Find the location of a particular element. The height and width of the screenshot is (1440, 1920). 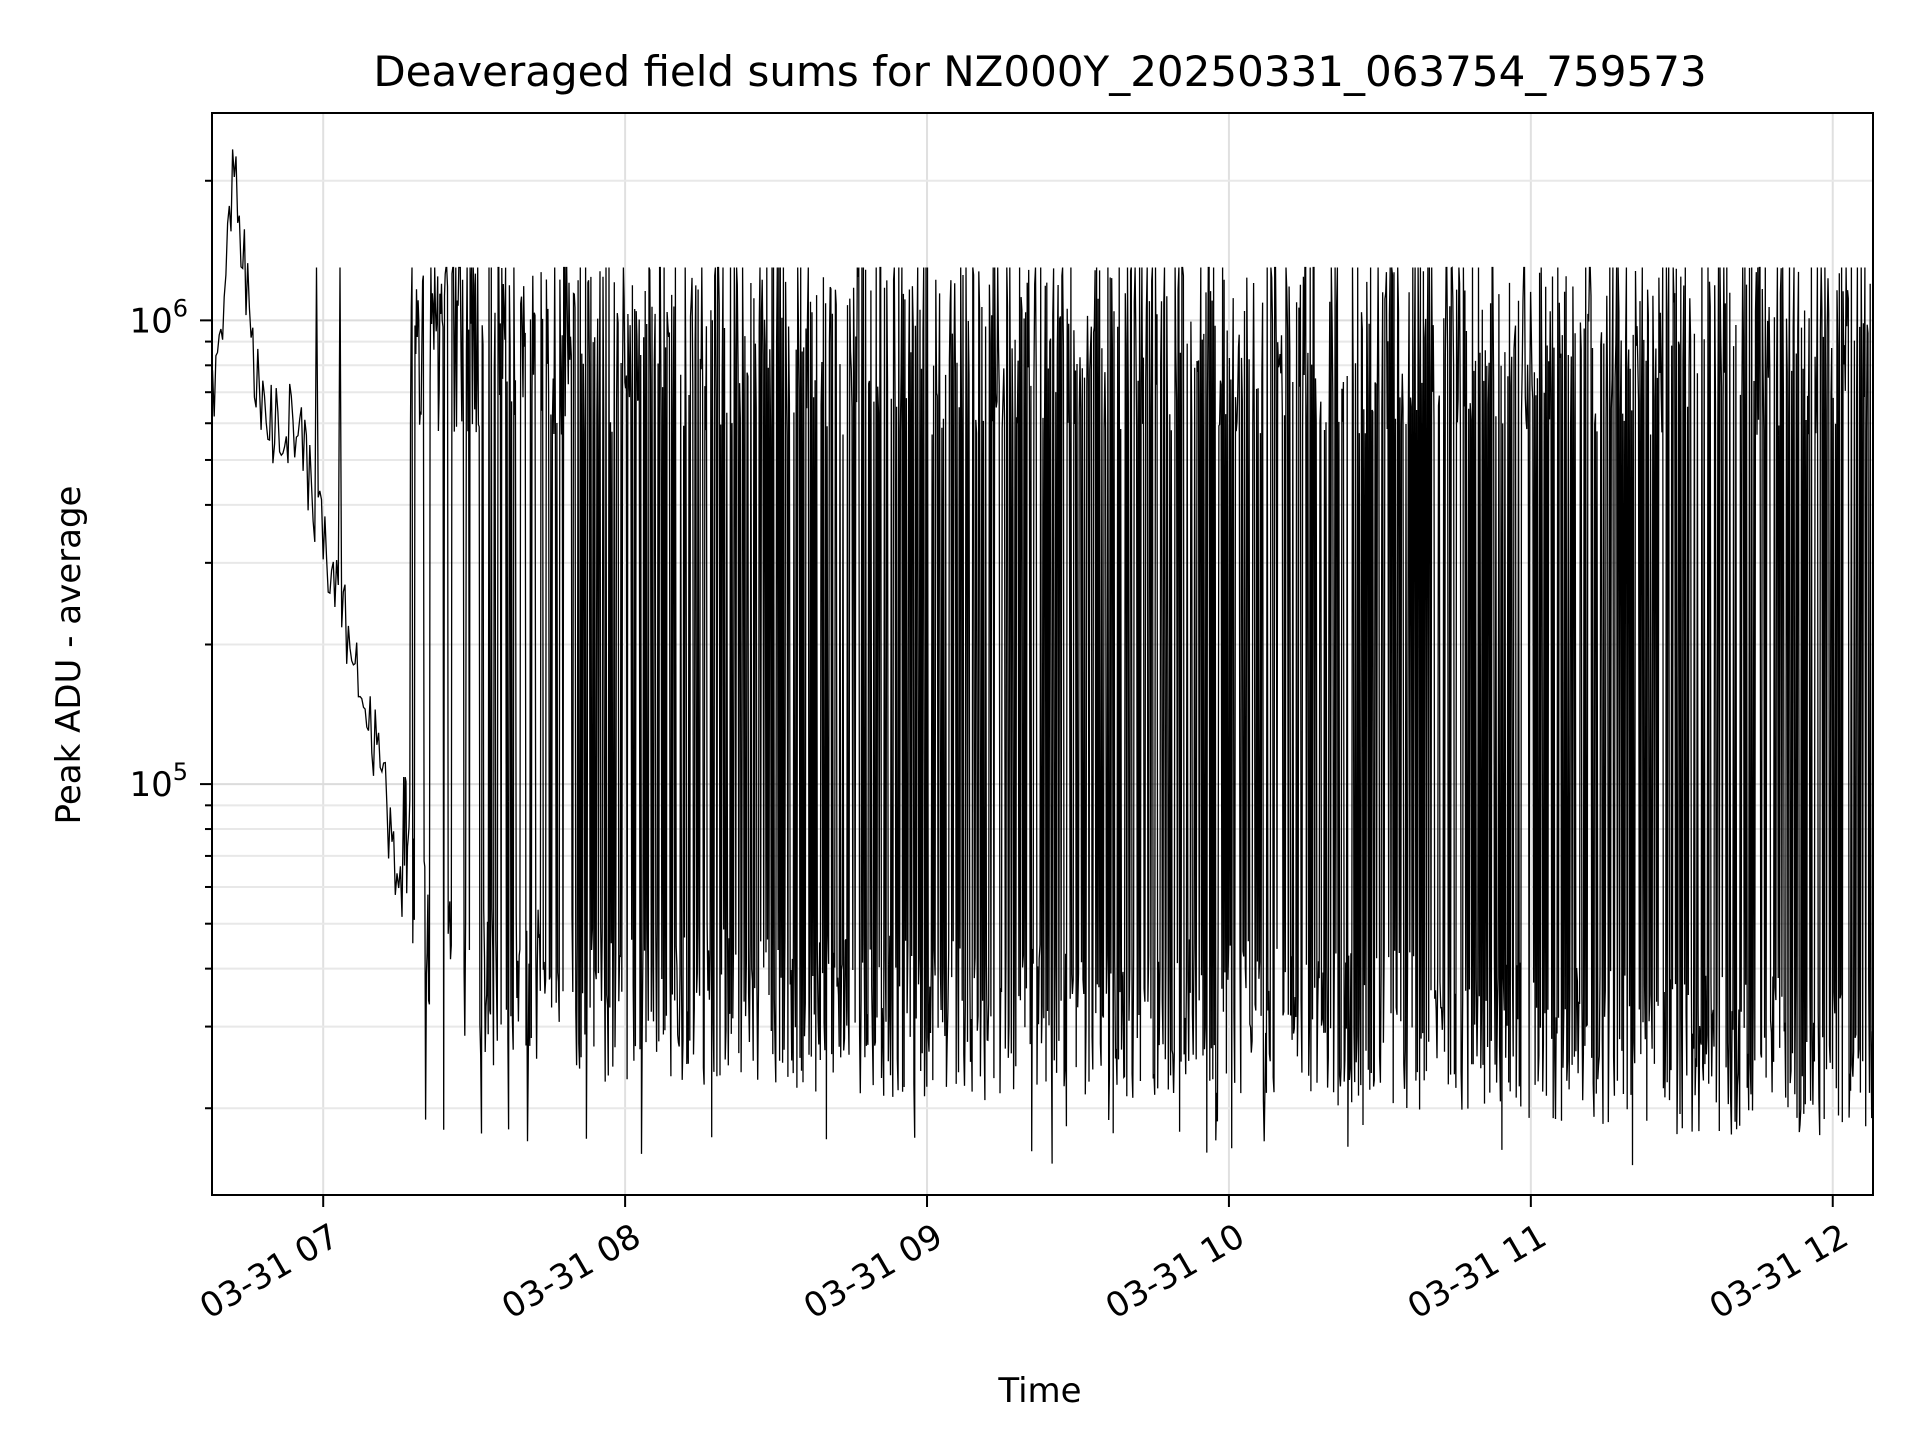

x-axis-label: Time is located at coordinates (1039, 1391).